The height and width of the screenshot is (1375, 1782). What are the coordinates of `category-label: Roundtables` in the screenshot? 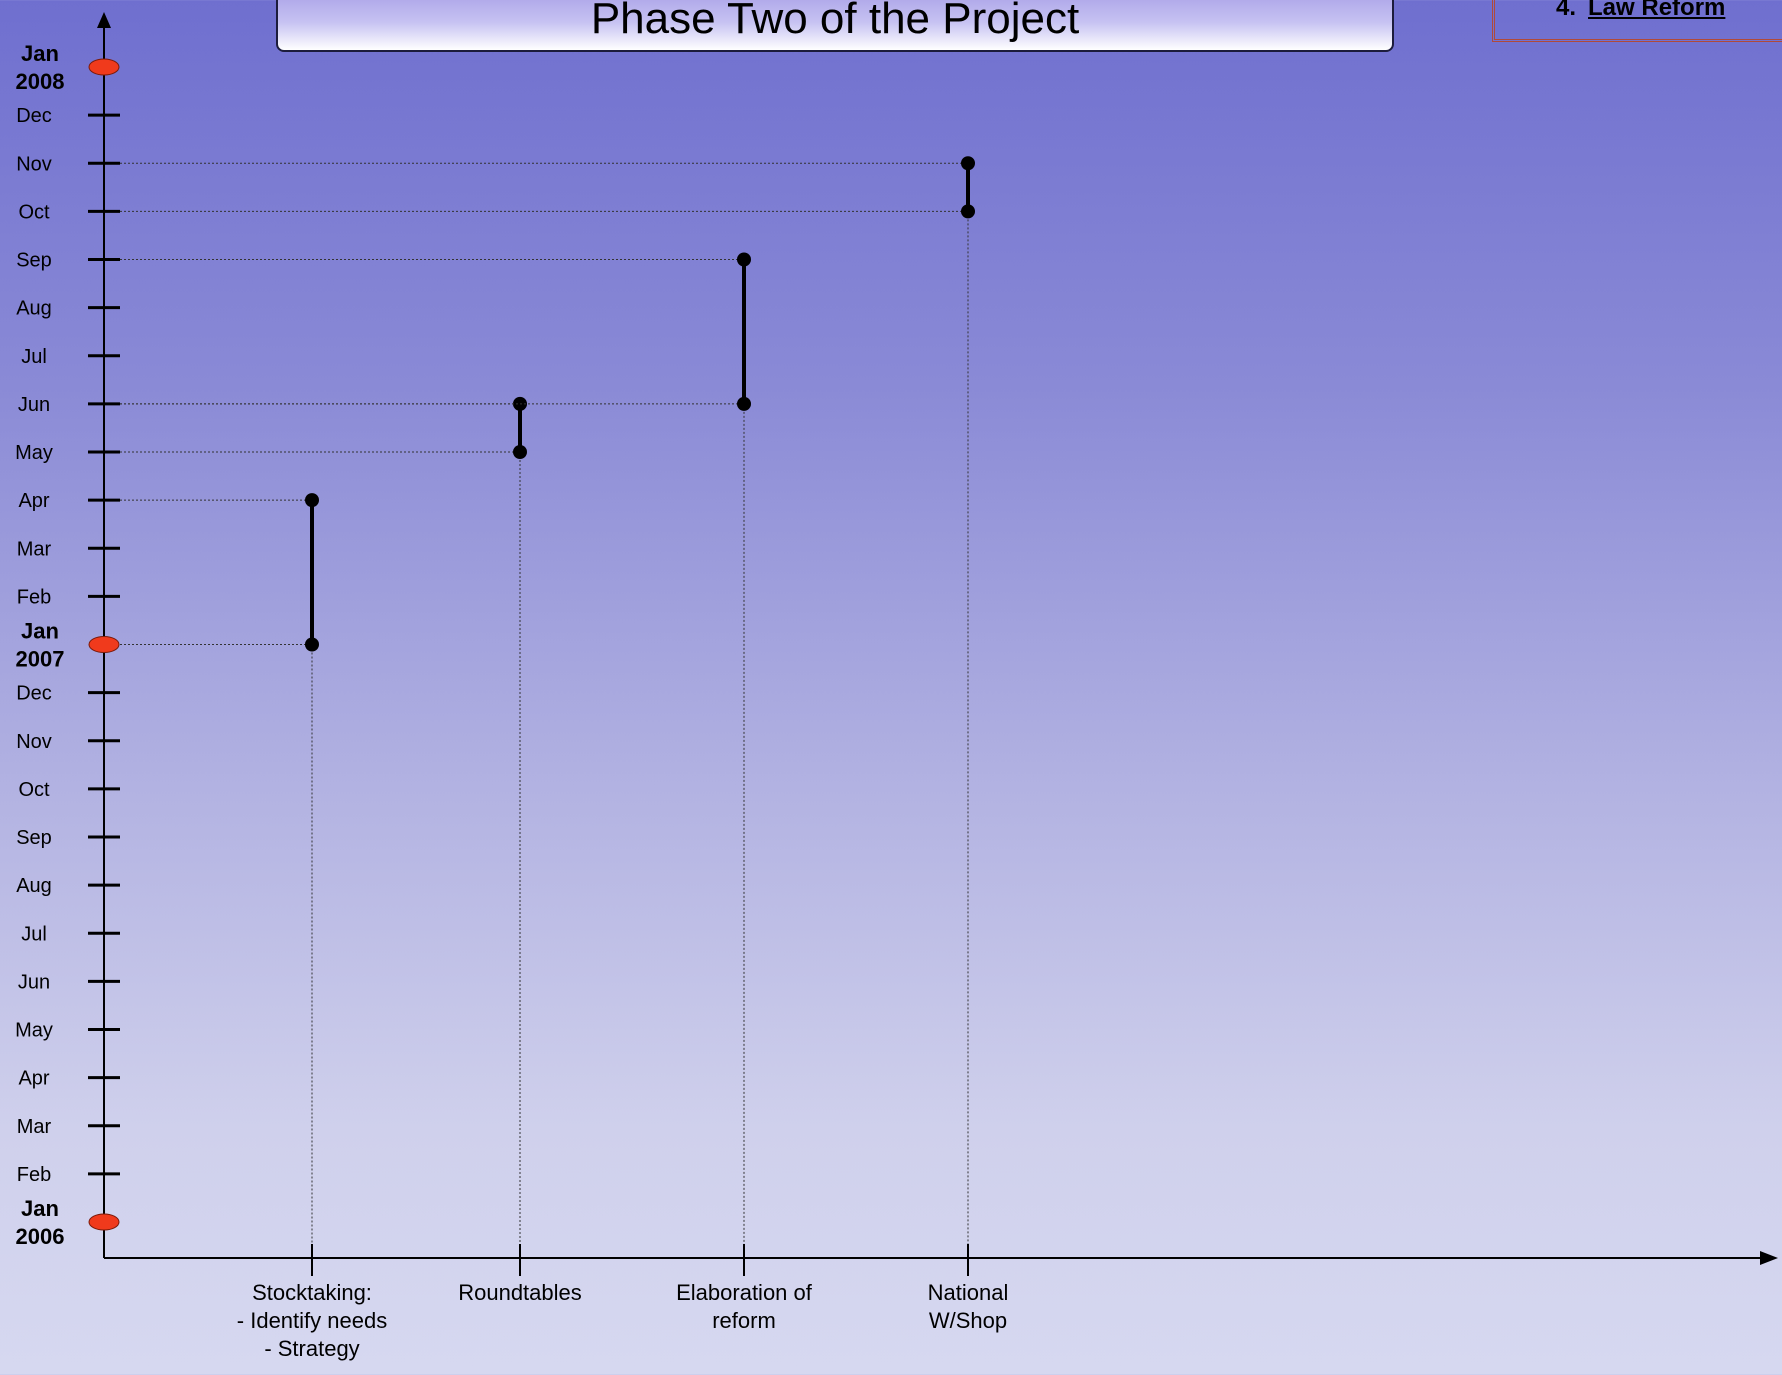 It's located at (520, 1292).